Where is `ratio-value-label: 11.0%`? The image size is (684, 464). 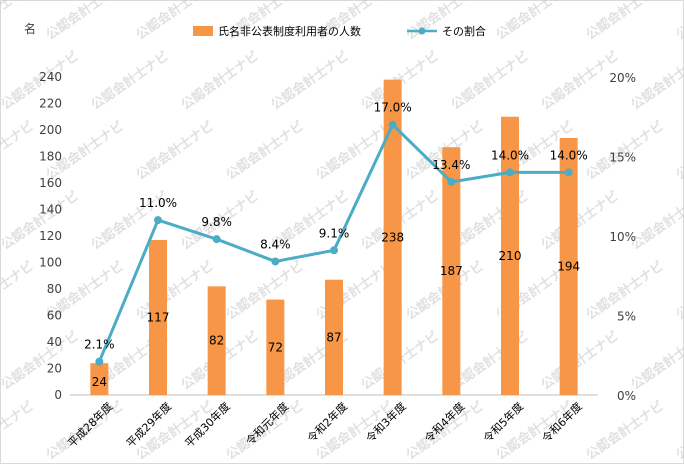 ratio-value-label: 11.0% is located at coordinates (158, 203).